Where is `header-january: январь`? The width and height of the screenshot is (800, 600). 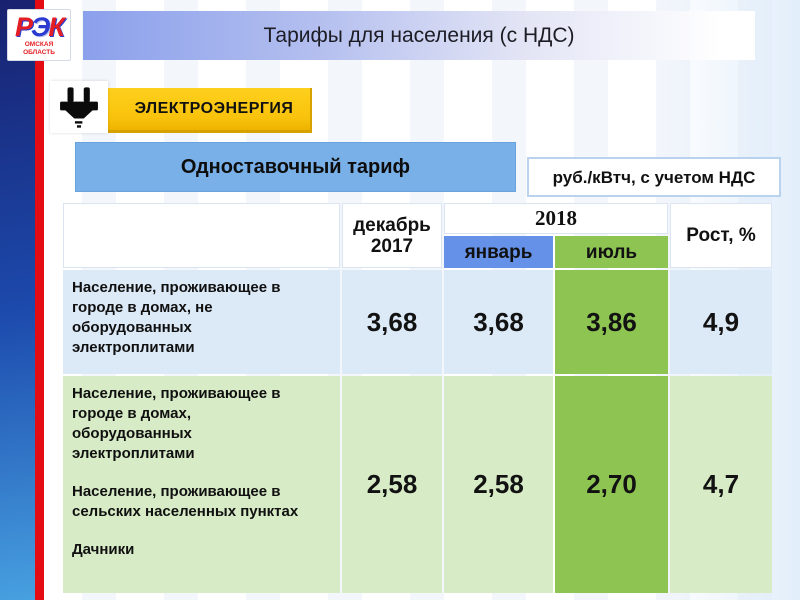 header-january: январь is located at coordinates (498, 252).